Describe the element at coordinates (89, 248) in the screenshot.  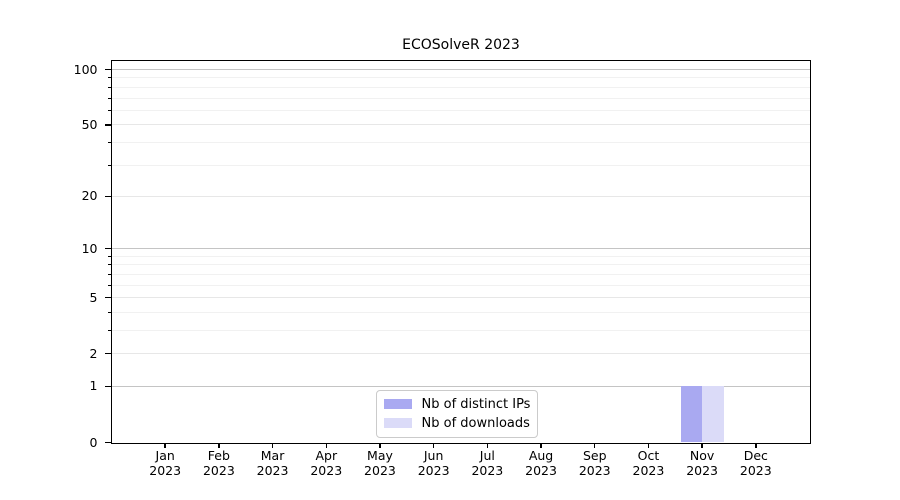
I see `y-tick-label: 10` at that location.